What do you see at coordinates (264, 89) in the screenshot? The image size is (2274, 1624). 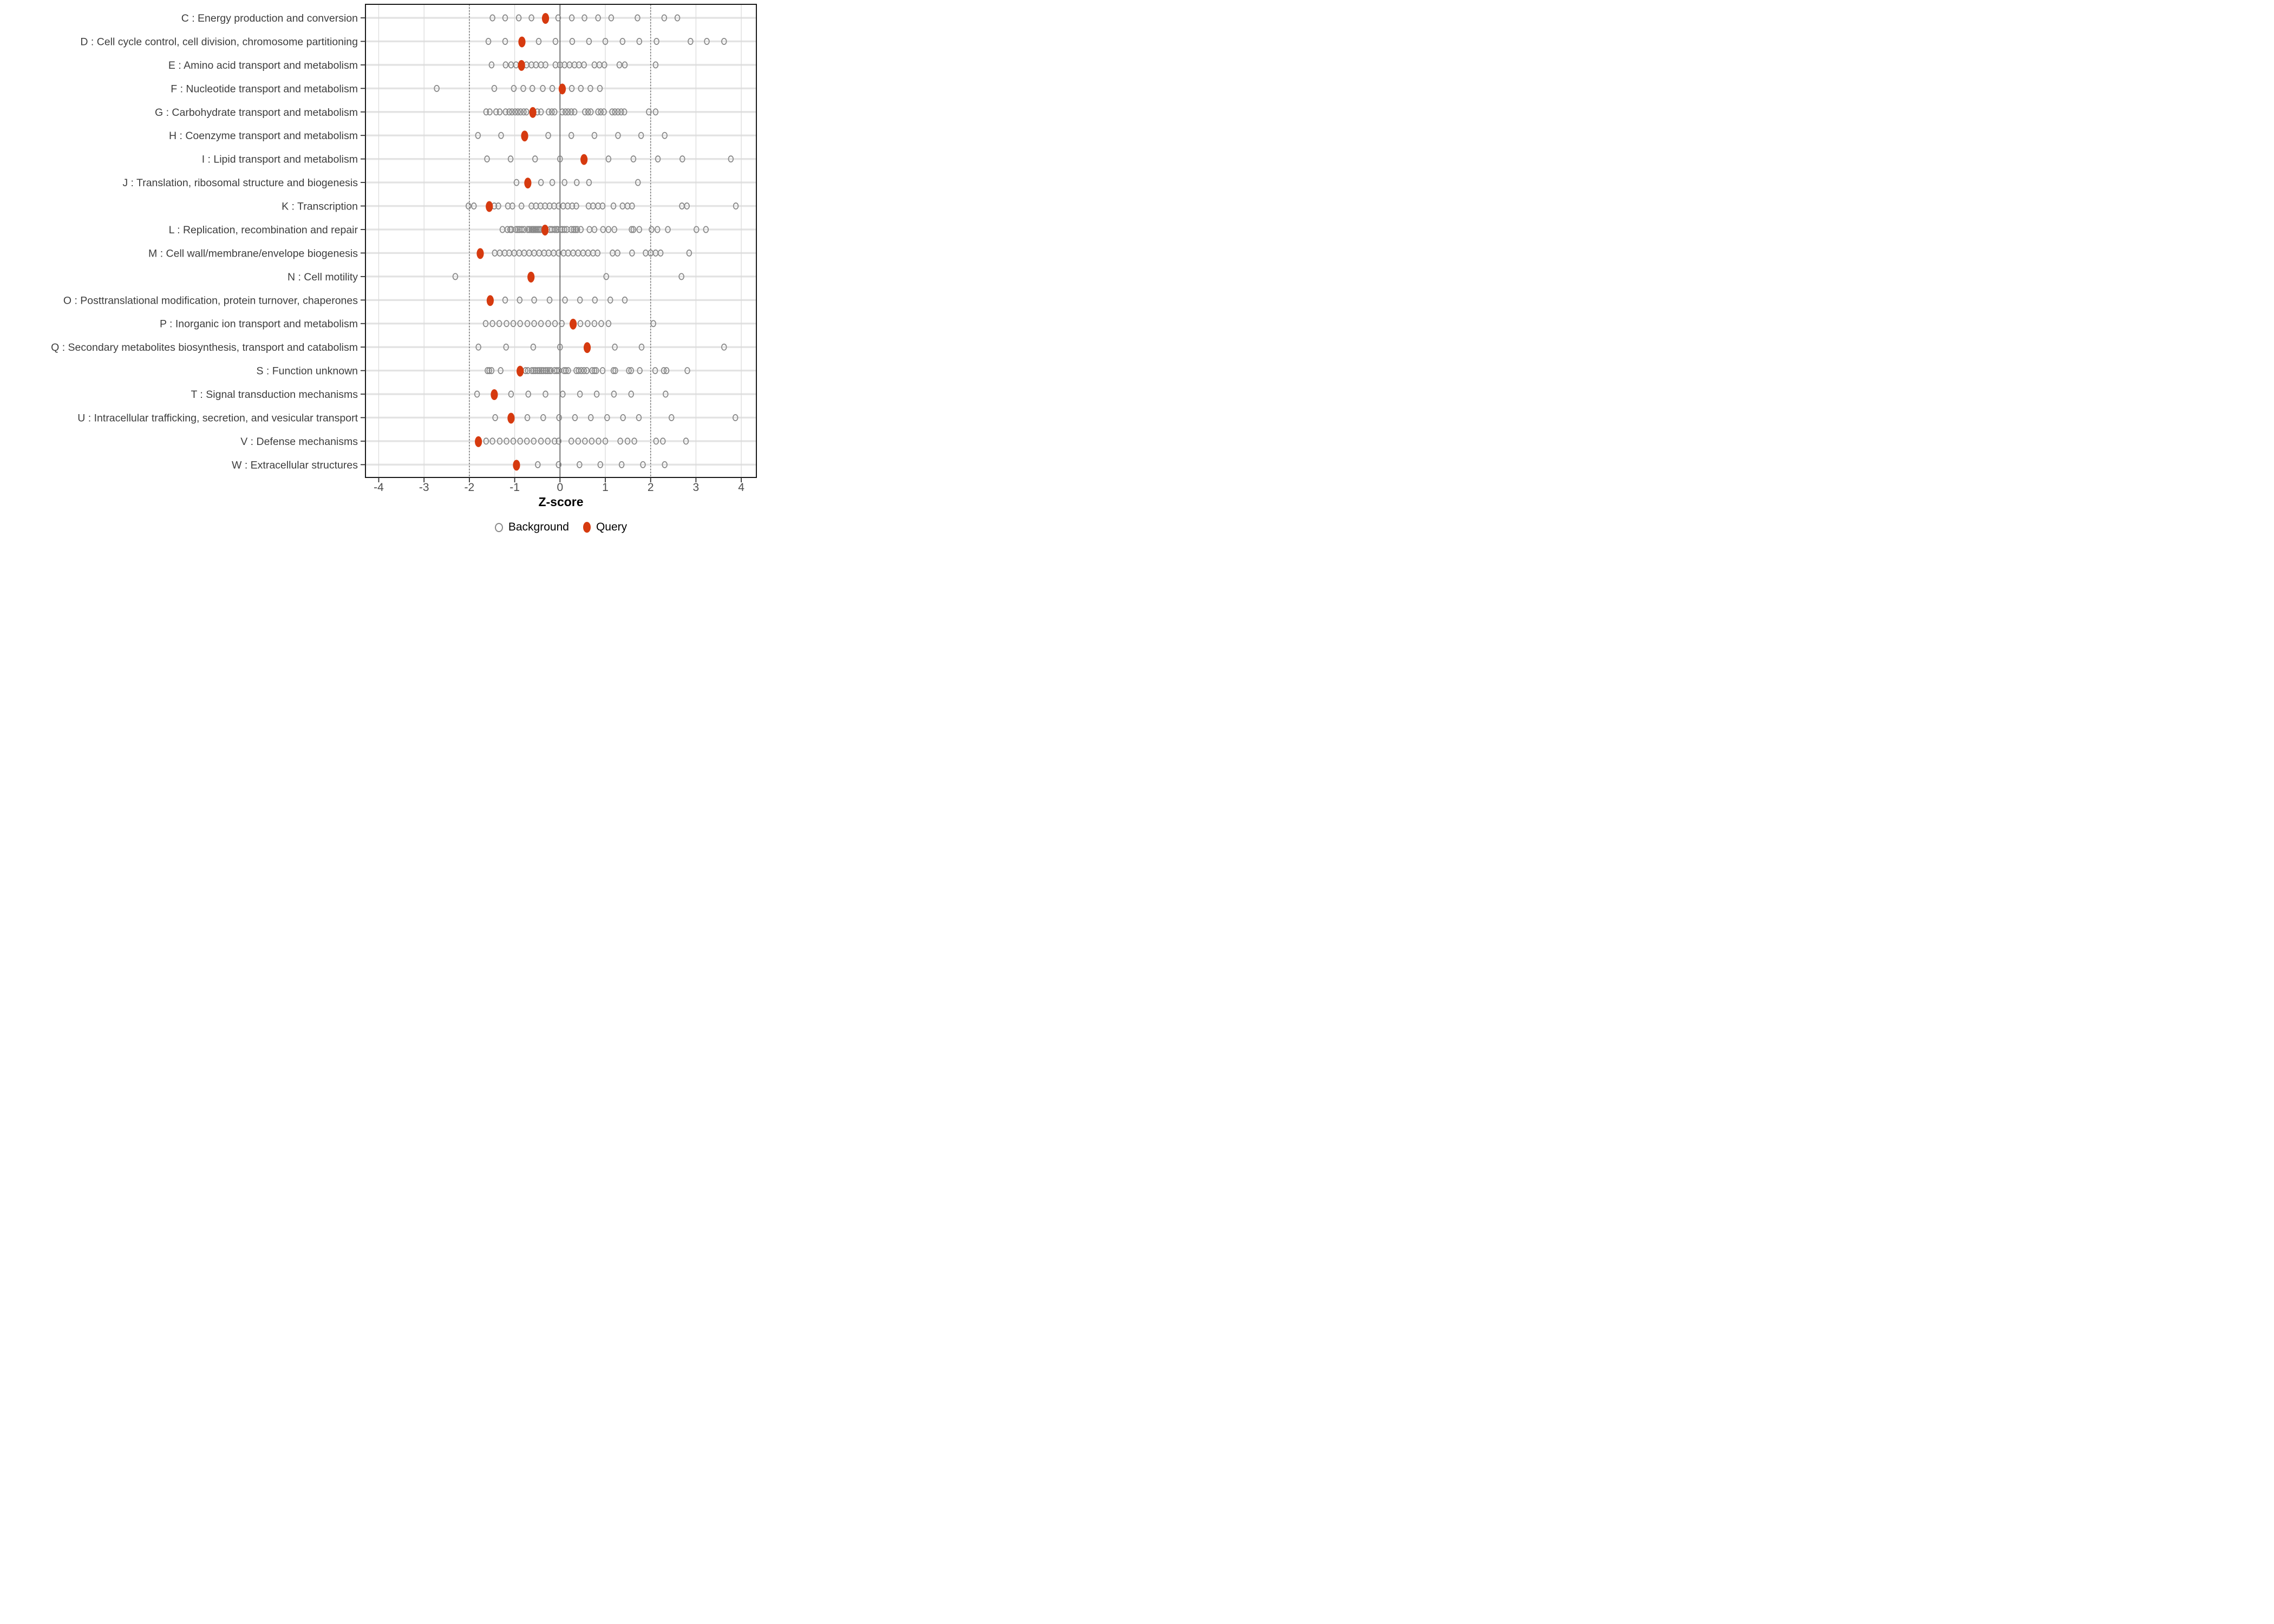 I see `y-axis-label: F : Nucleotide transport and metabolism` at bounding box center [264, 89].